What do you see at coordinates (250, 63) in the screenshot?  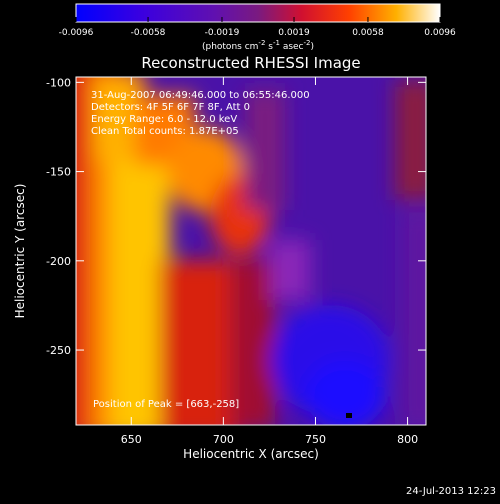 I see `chart-title: Reconstructed RHESSI Image` at bounding box center [250, 63].